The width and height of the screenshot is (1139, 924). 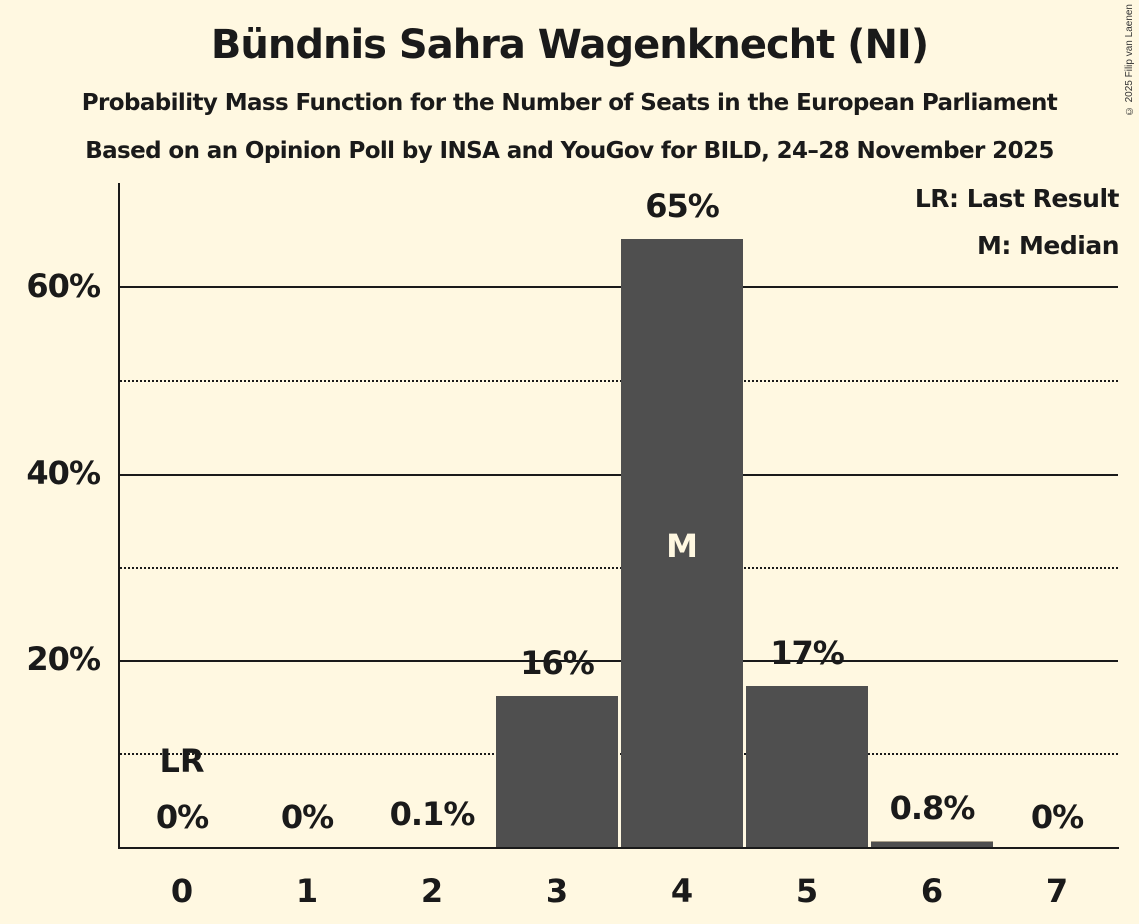 What do you see at coordinates (932, 891) in the screenshot?
I see `x-tick-6: 6` at bounding box center [932, 891].